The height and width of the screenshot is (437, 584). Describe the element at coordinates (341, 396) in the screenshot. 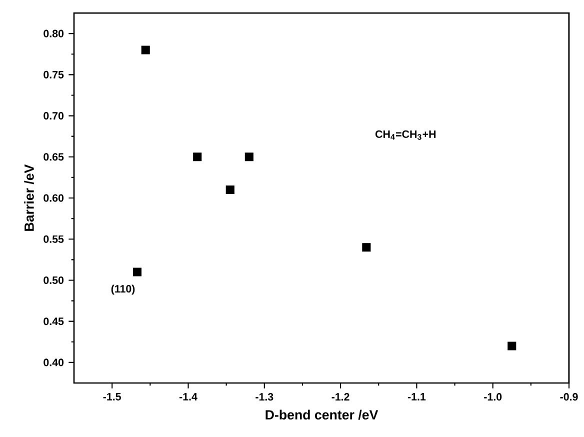

I see `x-tick-label: -1.2` at that location.